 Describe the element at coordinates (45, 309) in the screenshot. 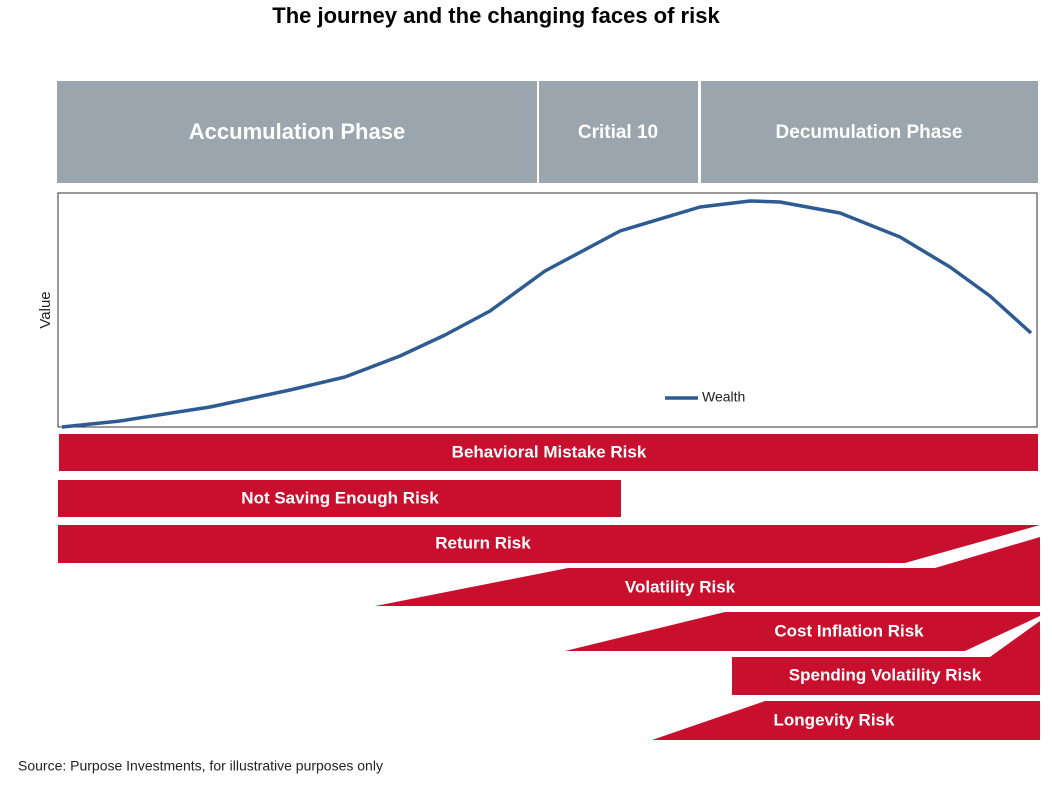

I see `axis-label: Value` at that location.